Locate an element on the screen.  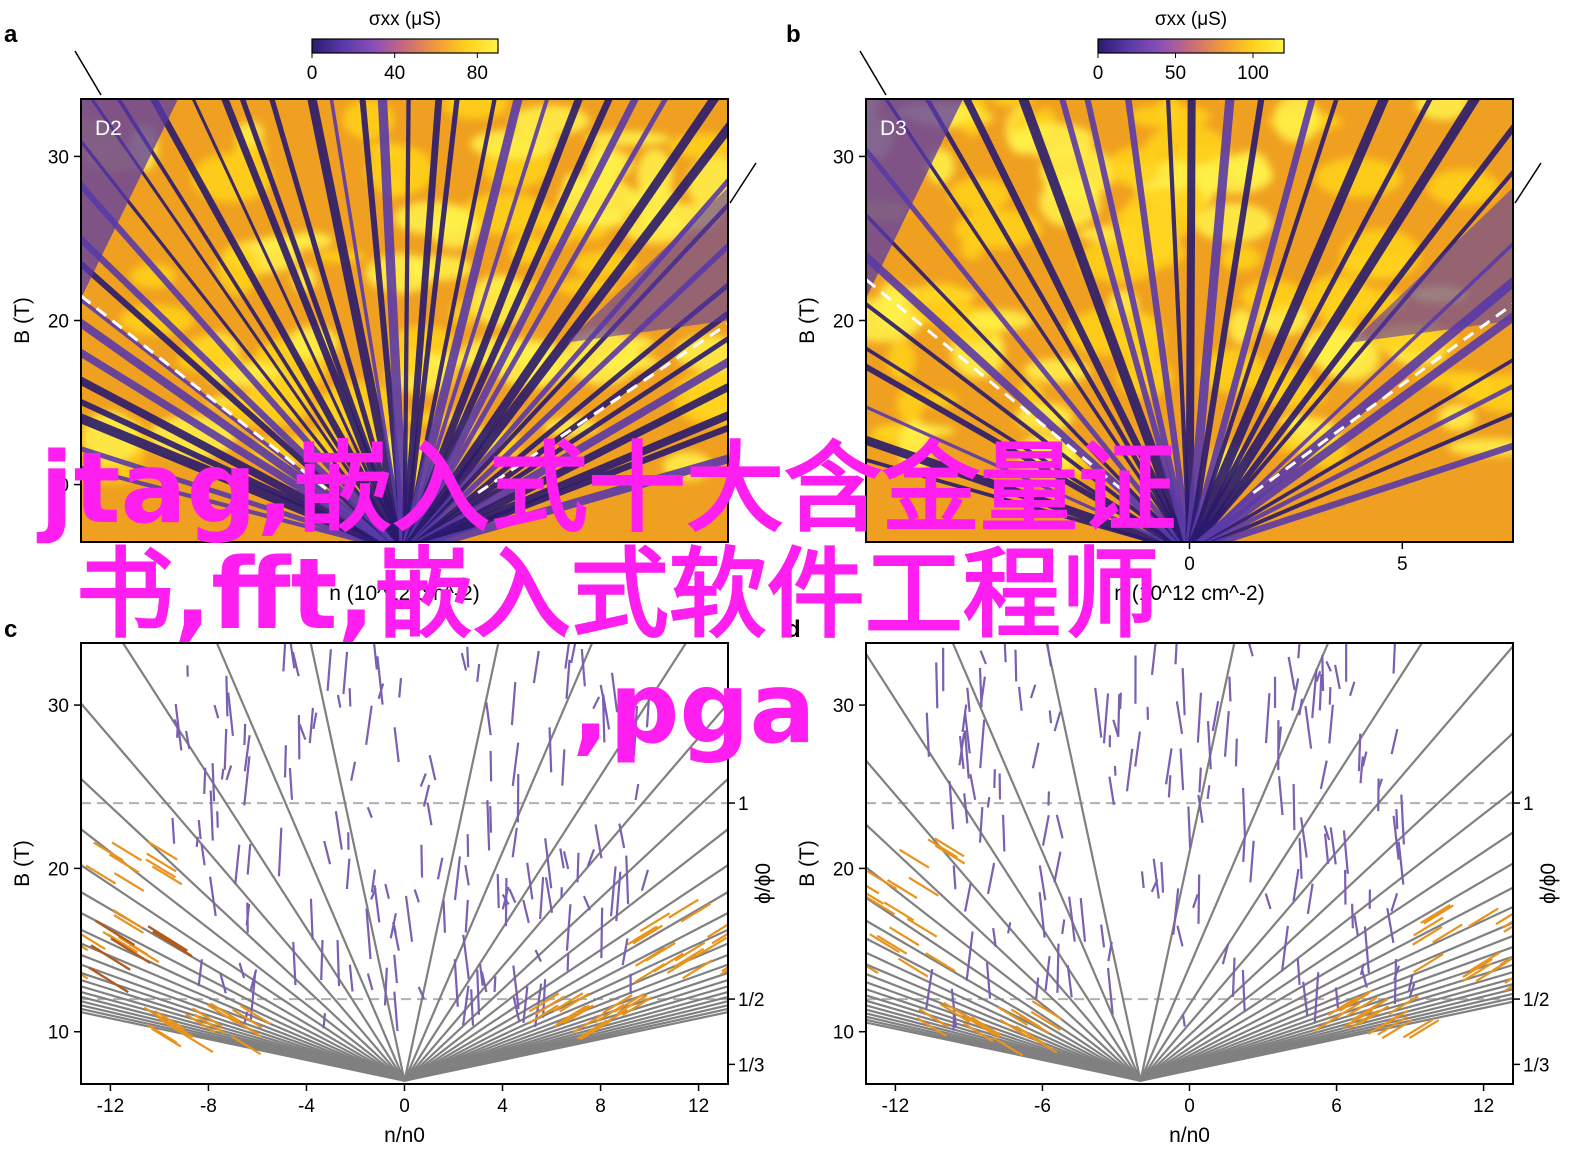
dashed-boundary-left is located at coordinates (206, 394).